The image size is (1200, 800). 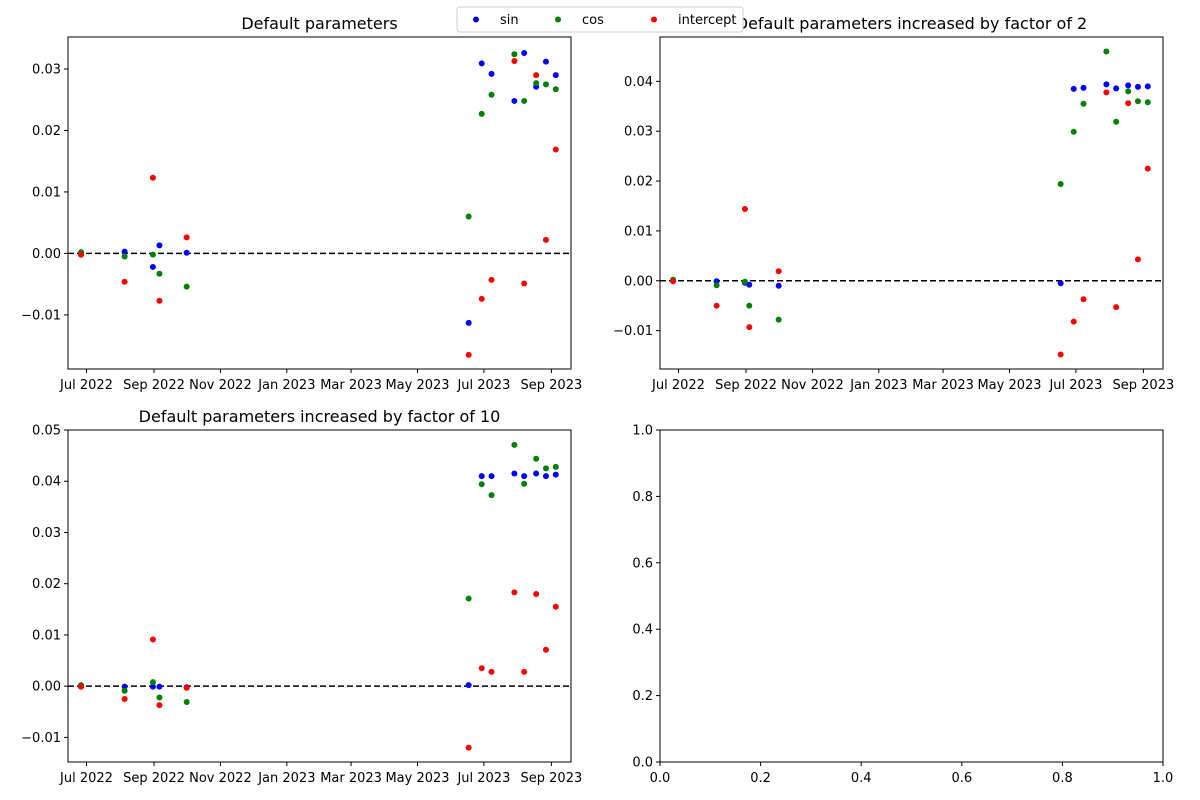 I want to click on y-tick-label: 0.05, so click(x=46, y=431).